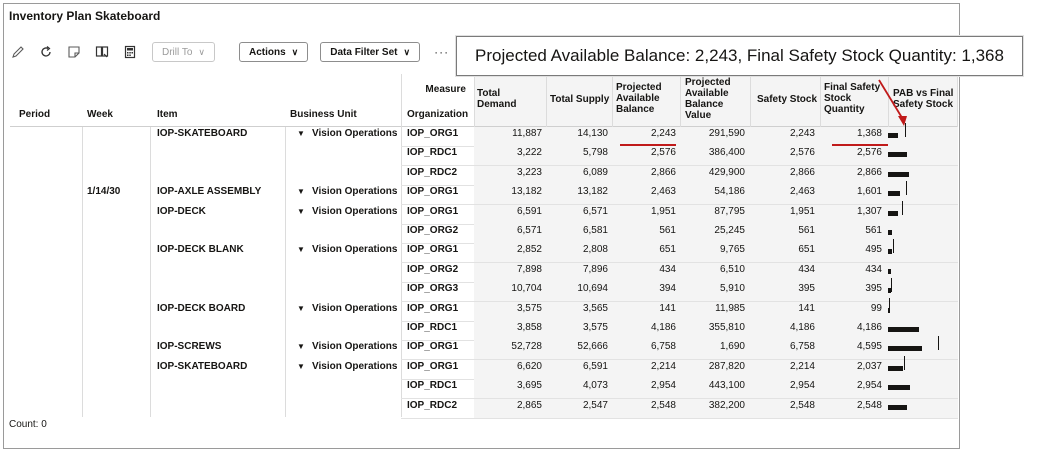 The image size is (1040, 454). I want to click on col-organization: Organization, so click(438, 114).